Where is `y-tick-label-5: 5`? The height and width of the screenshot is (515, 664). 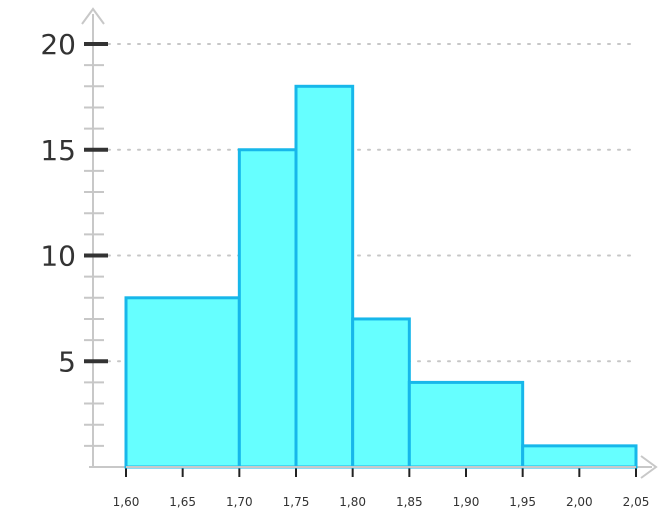
y-tick-label-5: 5 is located at coordinates (67, 361).